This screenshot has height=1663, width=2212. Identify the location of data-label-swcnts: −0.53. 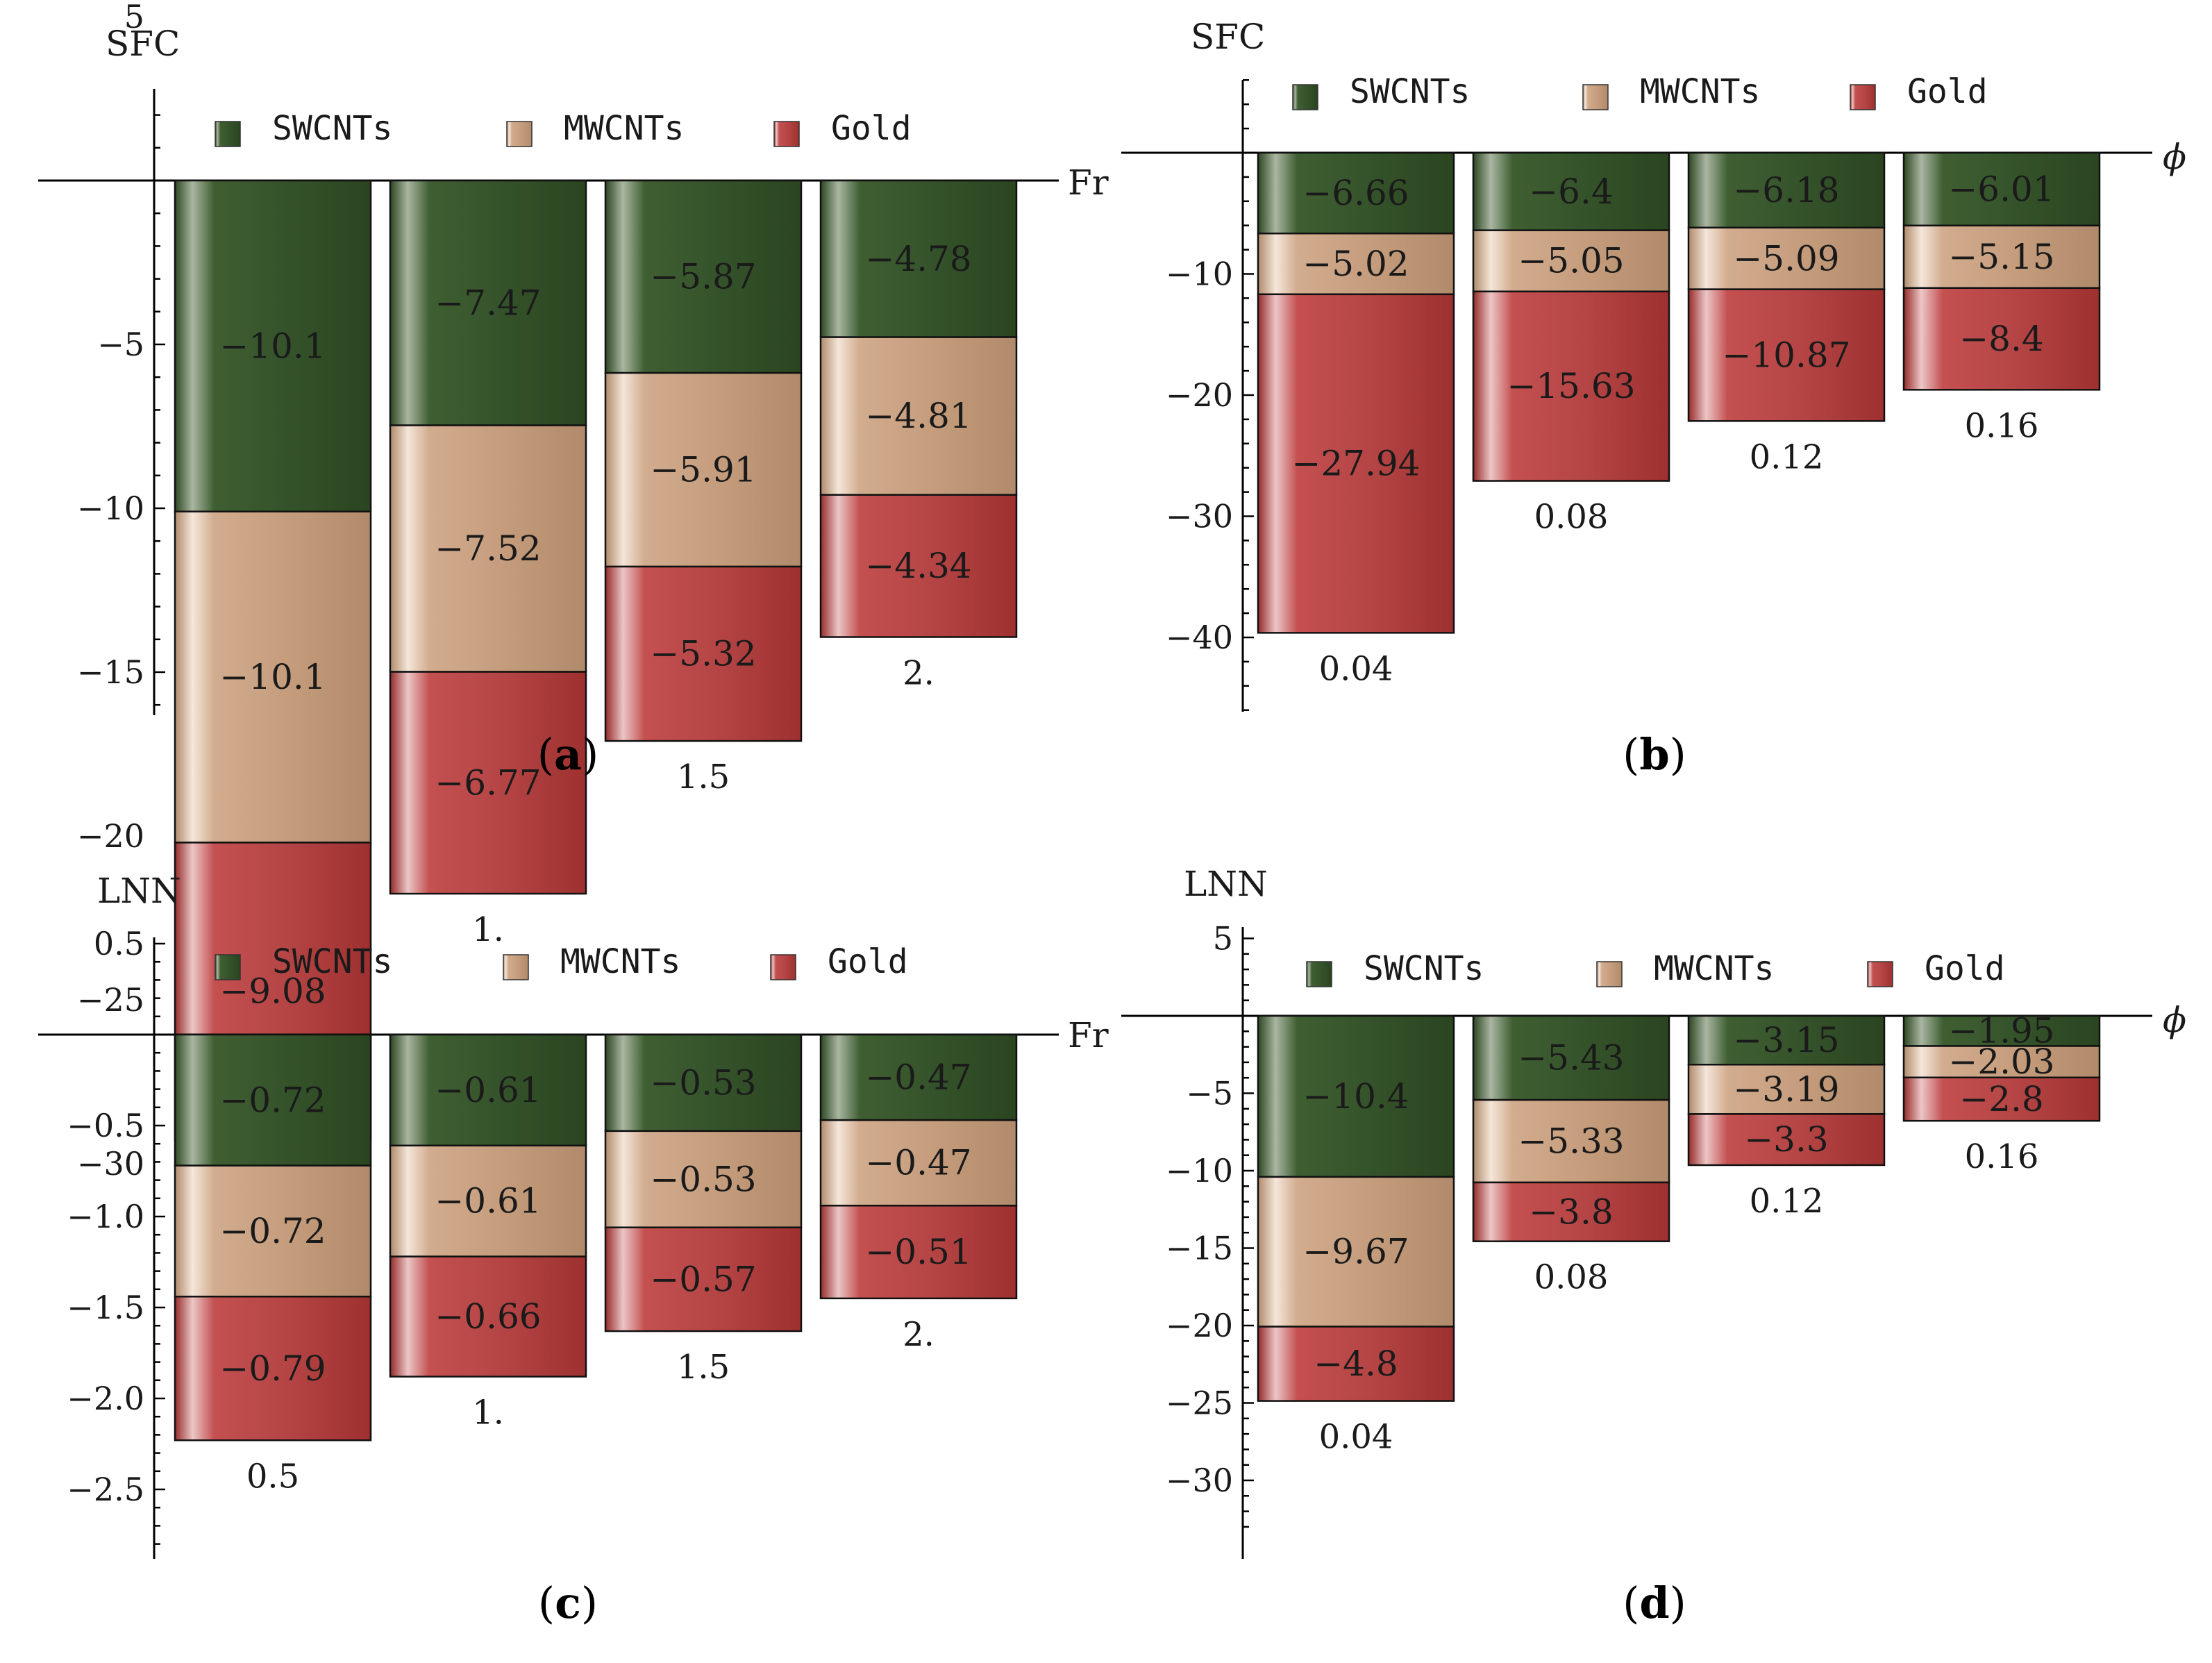
(703, 1082).